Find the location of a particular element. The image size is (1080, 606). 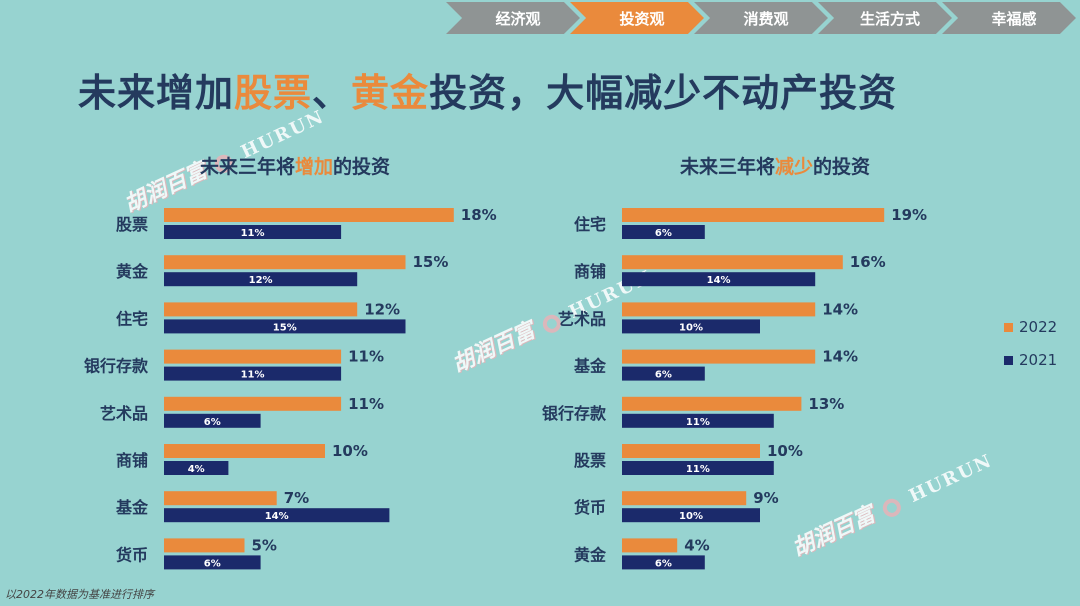

right-subtitle-pre: 未来三年将 is located at coordinates (728, 167).